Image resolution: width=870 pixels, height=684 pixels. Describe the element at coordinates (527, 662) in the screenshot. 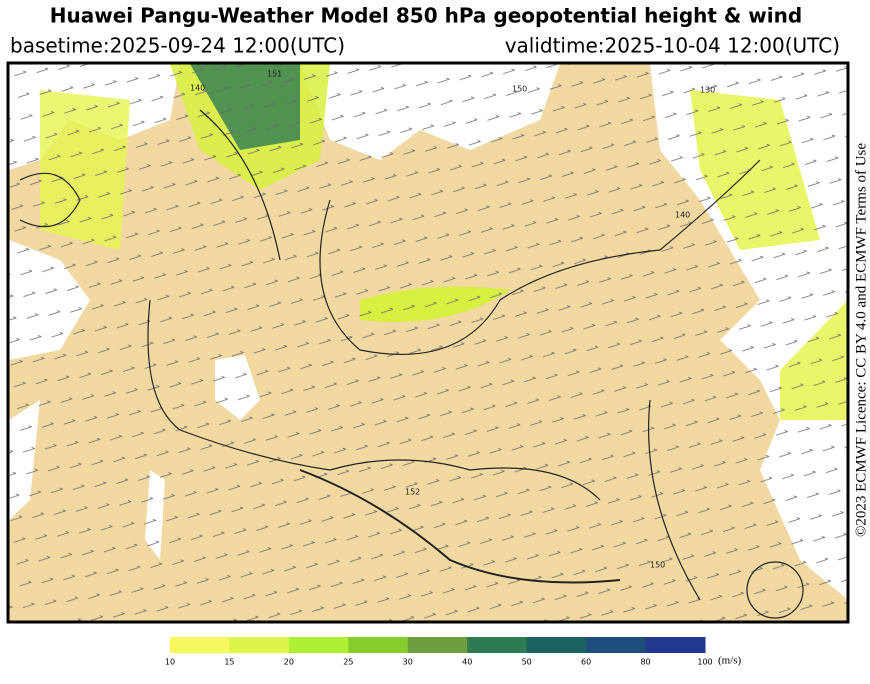

I see `colorbar-tick-label: 50` at that location.